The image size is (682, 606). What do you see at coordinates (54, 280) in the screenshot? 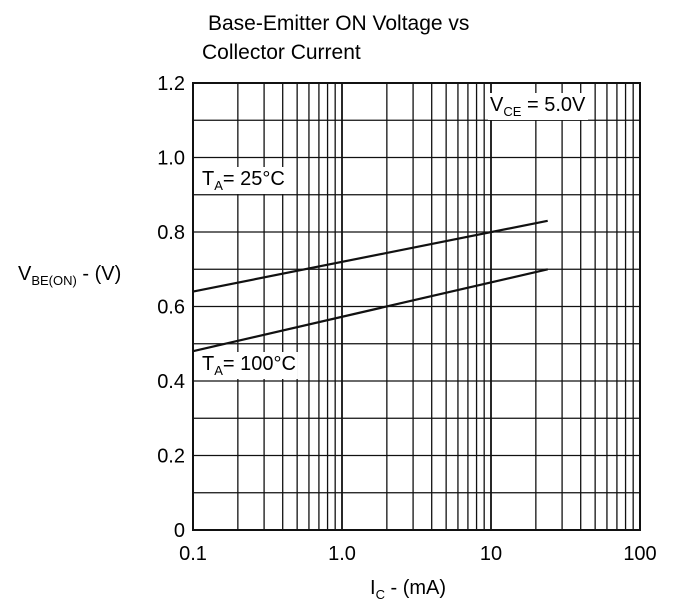
I see `y-axis-label-subscript: BE(ON)` at bounding box center [54, 280].